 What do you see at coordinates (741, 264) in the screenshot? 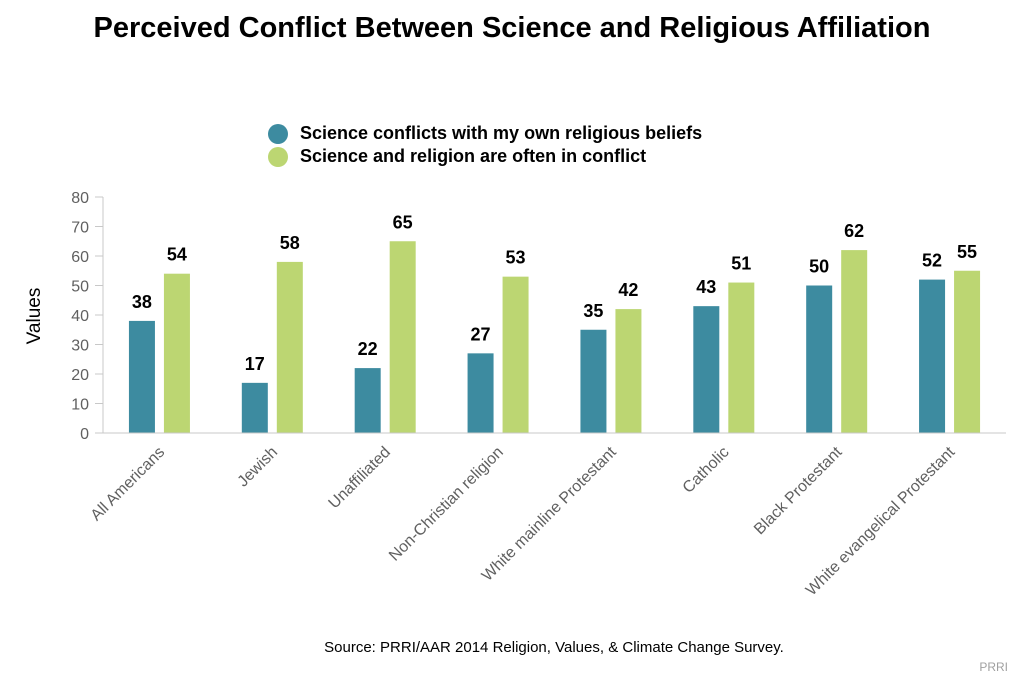
I see `data-label: 51` at bounding box center [741, 264].